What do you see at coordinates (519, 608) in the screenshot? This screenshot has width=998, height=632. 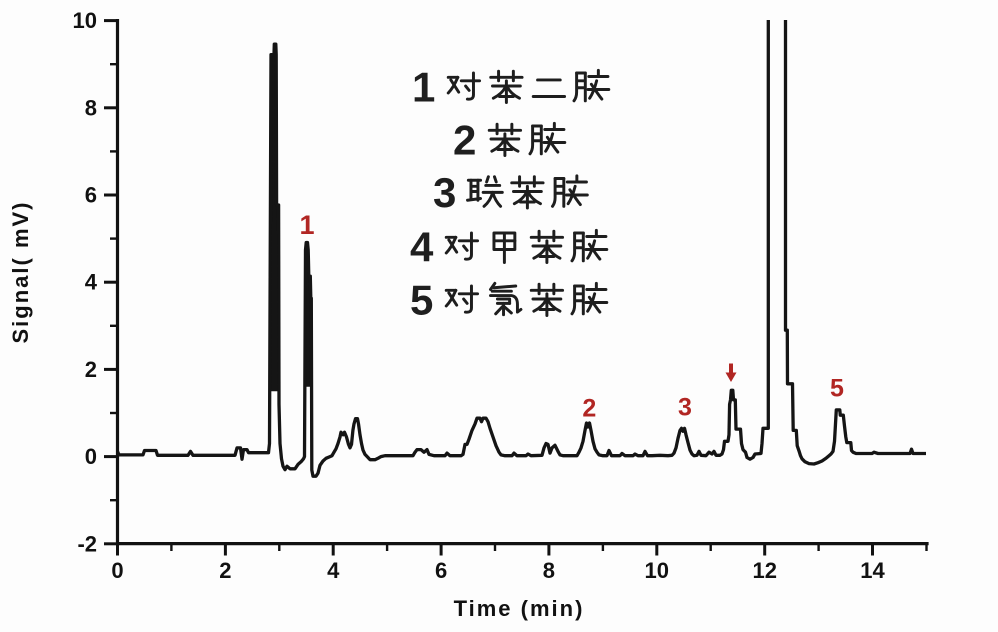 I see `svg-text: Time (min)` at bounding box center [519, 608].